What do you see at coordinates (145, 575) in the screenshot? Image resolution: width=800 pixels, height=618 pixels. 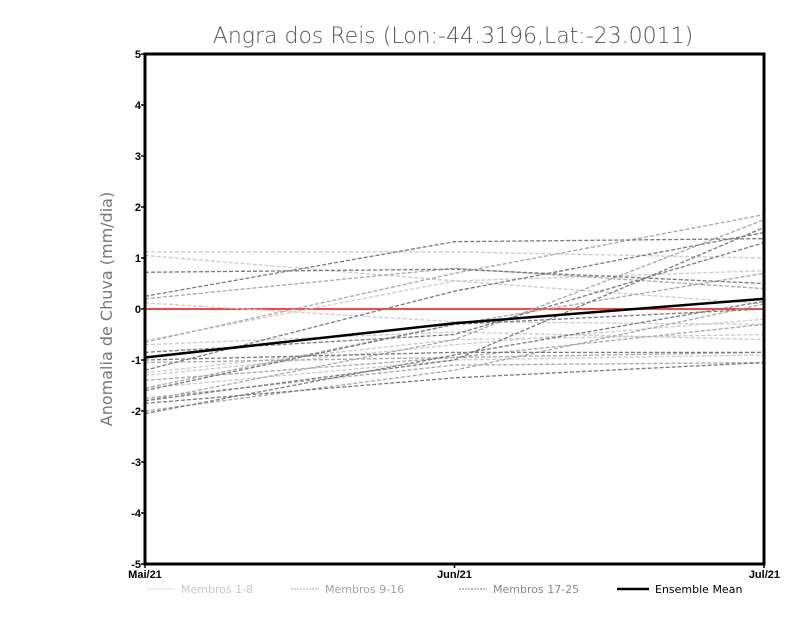 I see `x-tick-label: Mai/21` at bounding box center [145, 575].